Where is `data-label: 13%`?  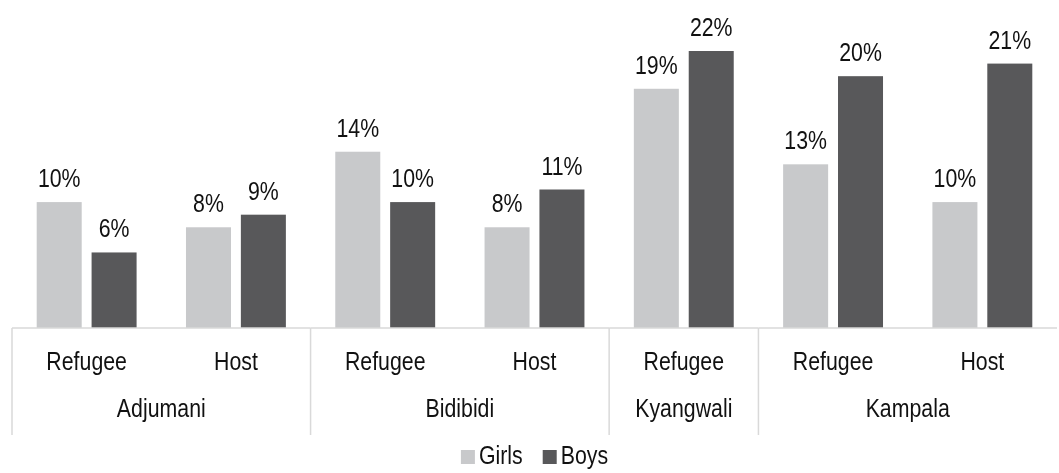
data-label: 13% is located at coordinates (805, 140).